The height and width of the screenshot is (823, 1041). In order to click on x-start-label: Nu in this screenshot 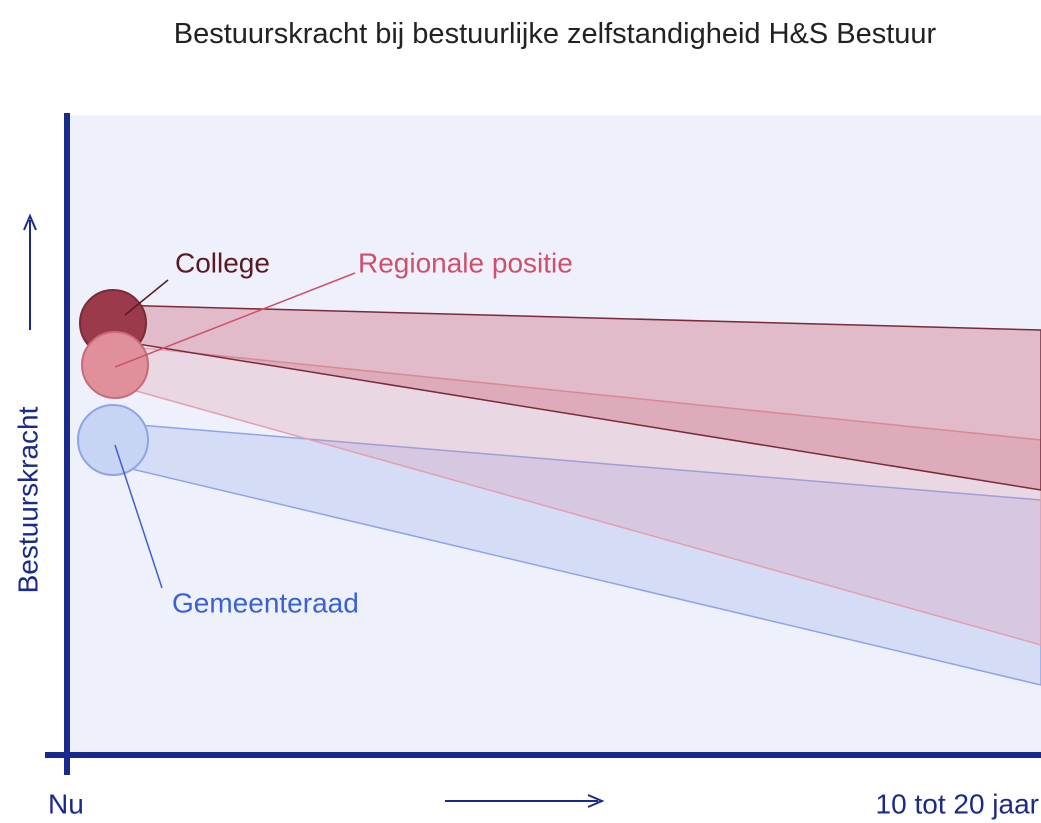, I will do `click(66, 803)`.